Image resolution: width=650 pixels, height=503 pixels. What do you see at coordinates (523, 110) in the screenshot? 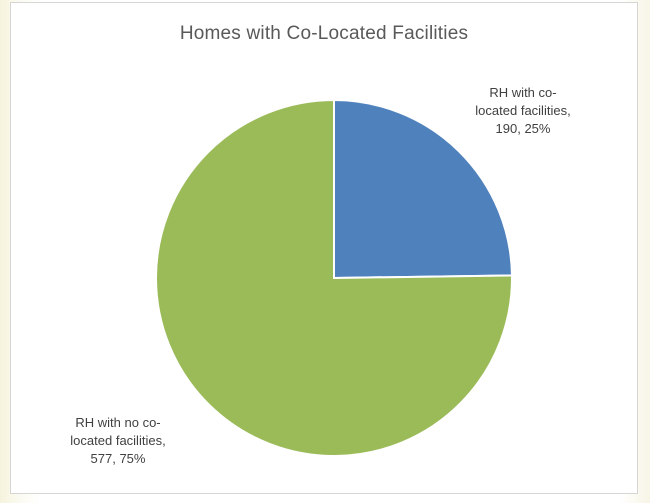
I see `data-label-co-located: RH with co- located facilities, 190, 25%` at bounding box center [523, 110].